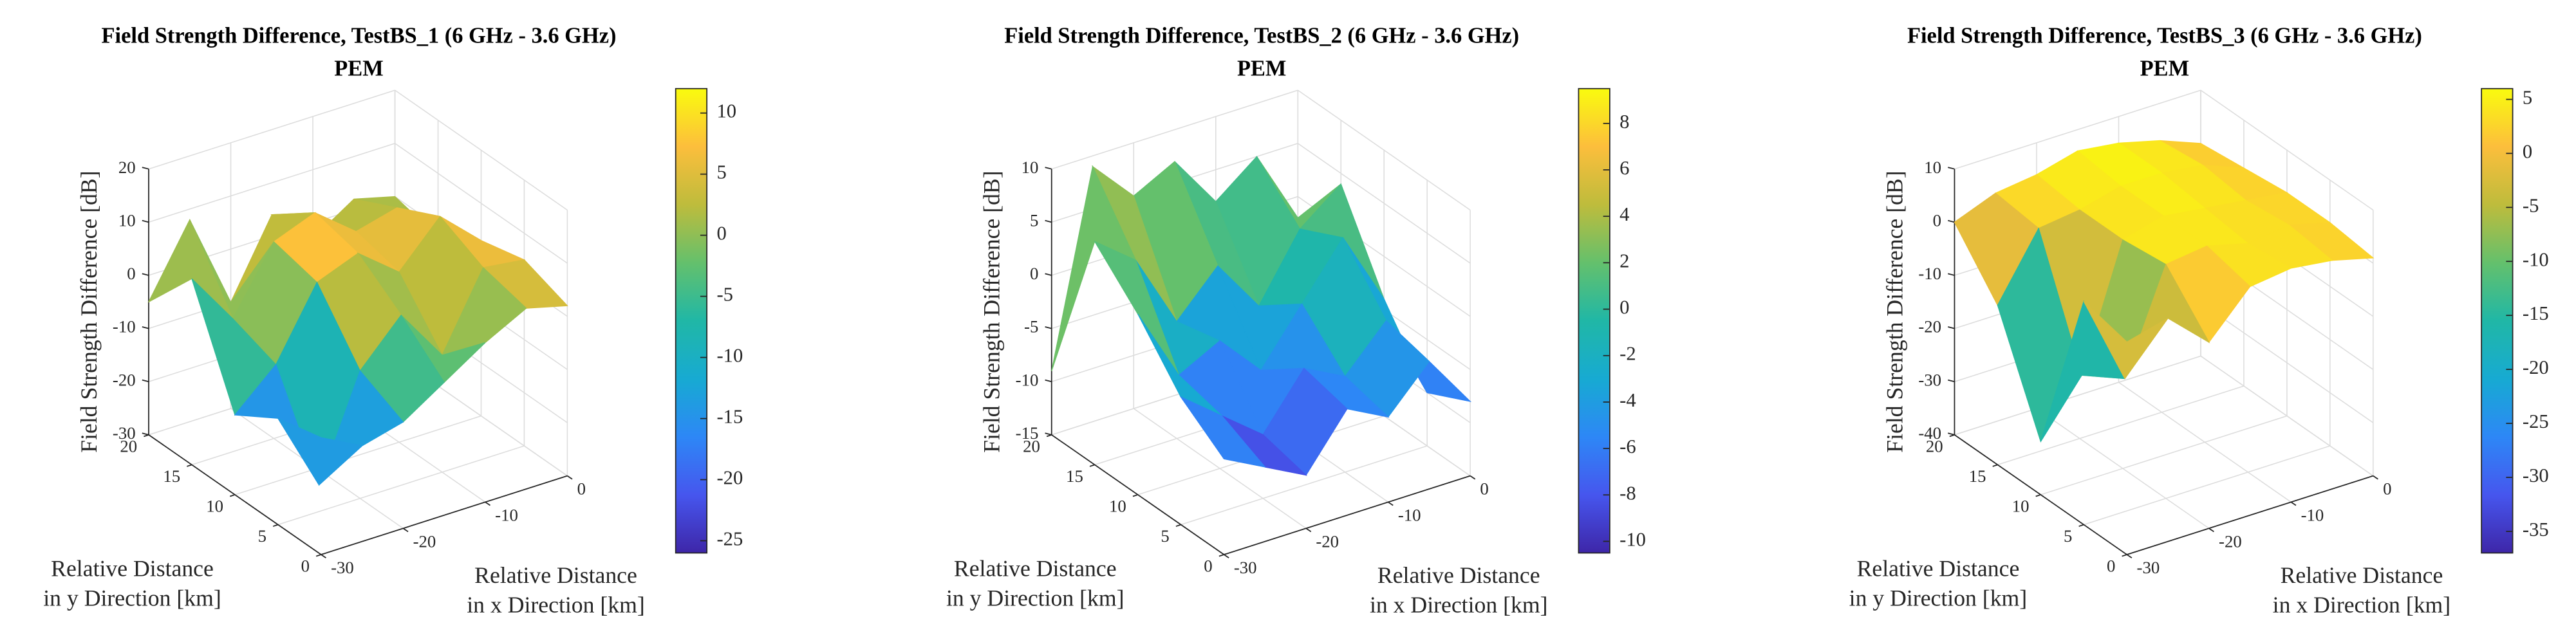 Image resolution: width=2576 pixels, height=635 pixels. What do you see at coordinates (726, 111) in the screenshot?
I see `colorbar-tick-label: 10` at bounding box center [726, 111].